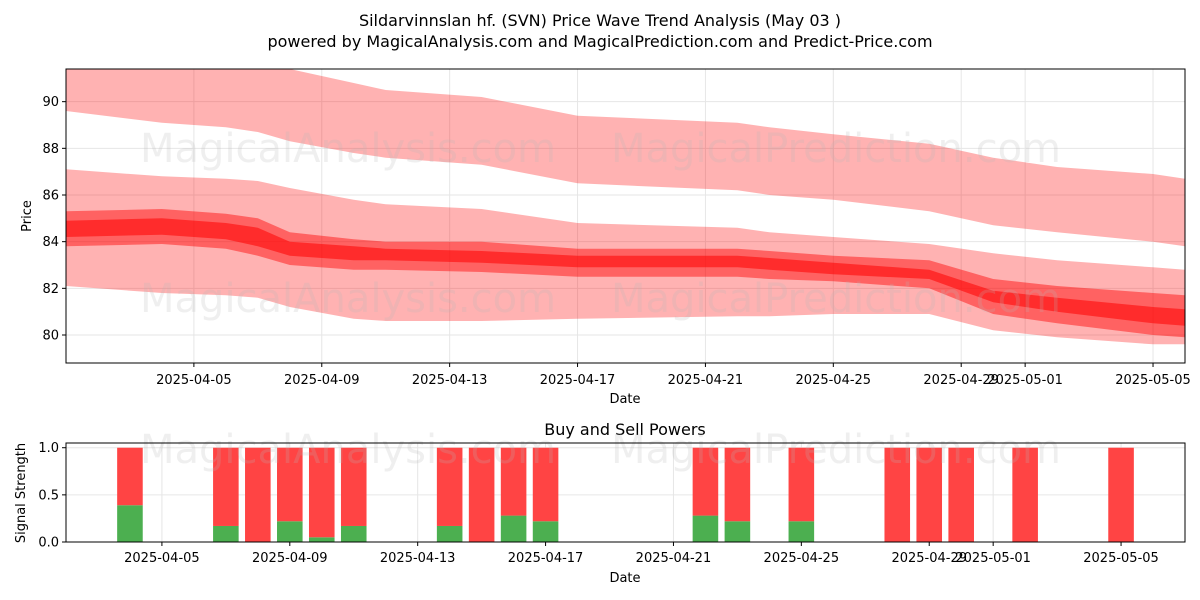  I want to click on price-x-tick-label: 2025-04-21, so click(706, 380).